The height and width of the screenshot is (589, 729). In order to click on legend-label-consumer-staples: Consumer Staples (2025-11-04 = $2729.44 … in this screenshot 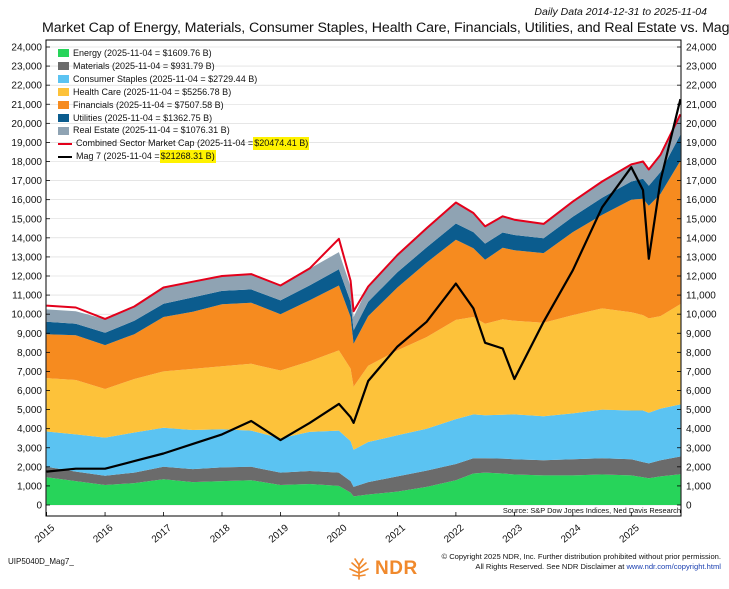, I will do `click(165, 78)`.